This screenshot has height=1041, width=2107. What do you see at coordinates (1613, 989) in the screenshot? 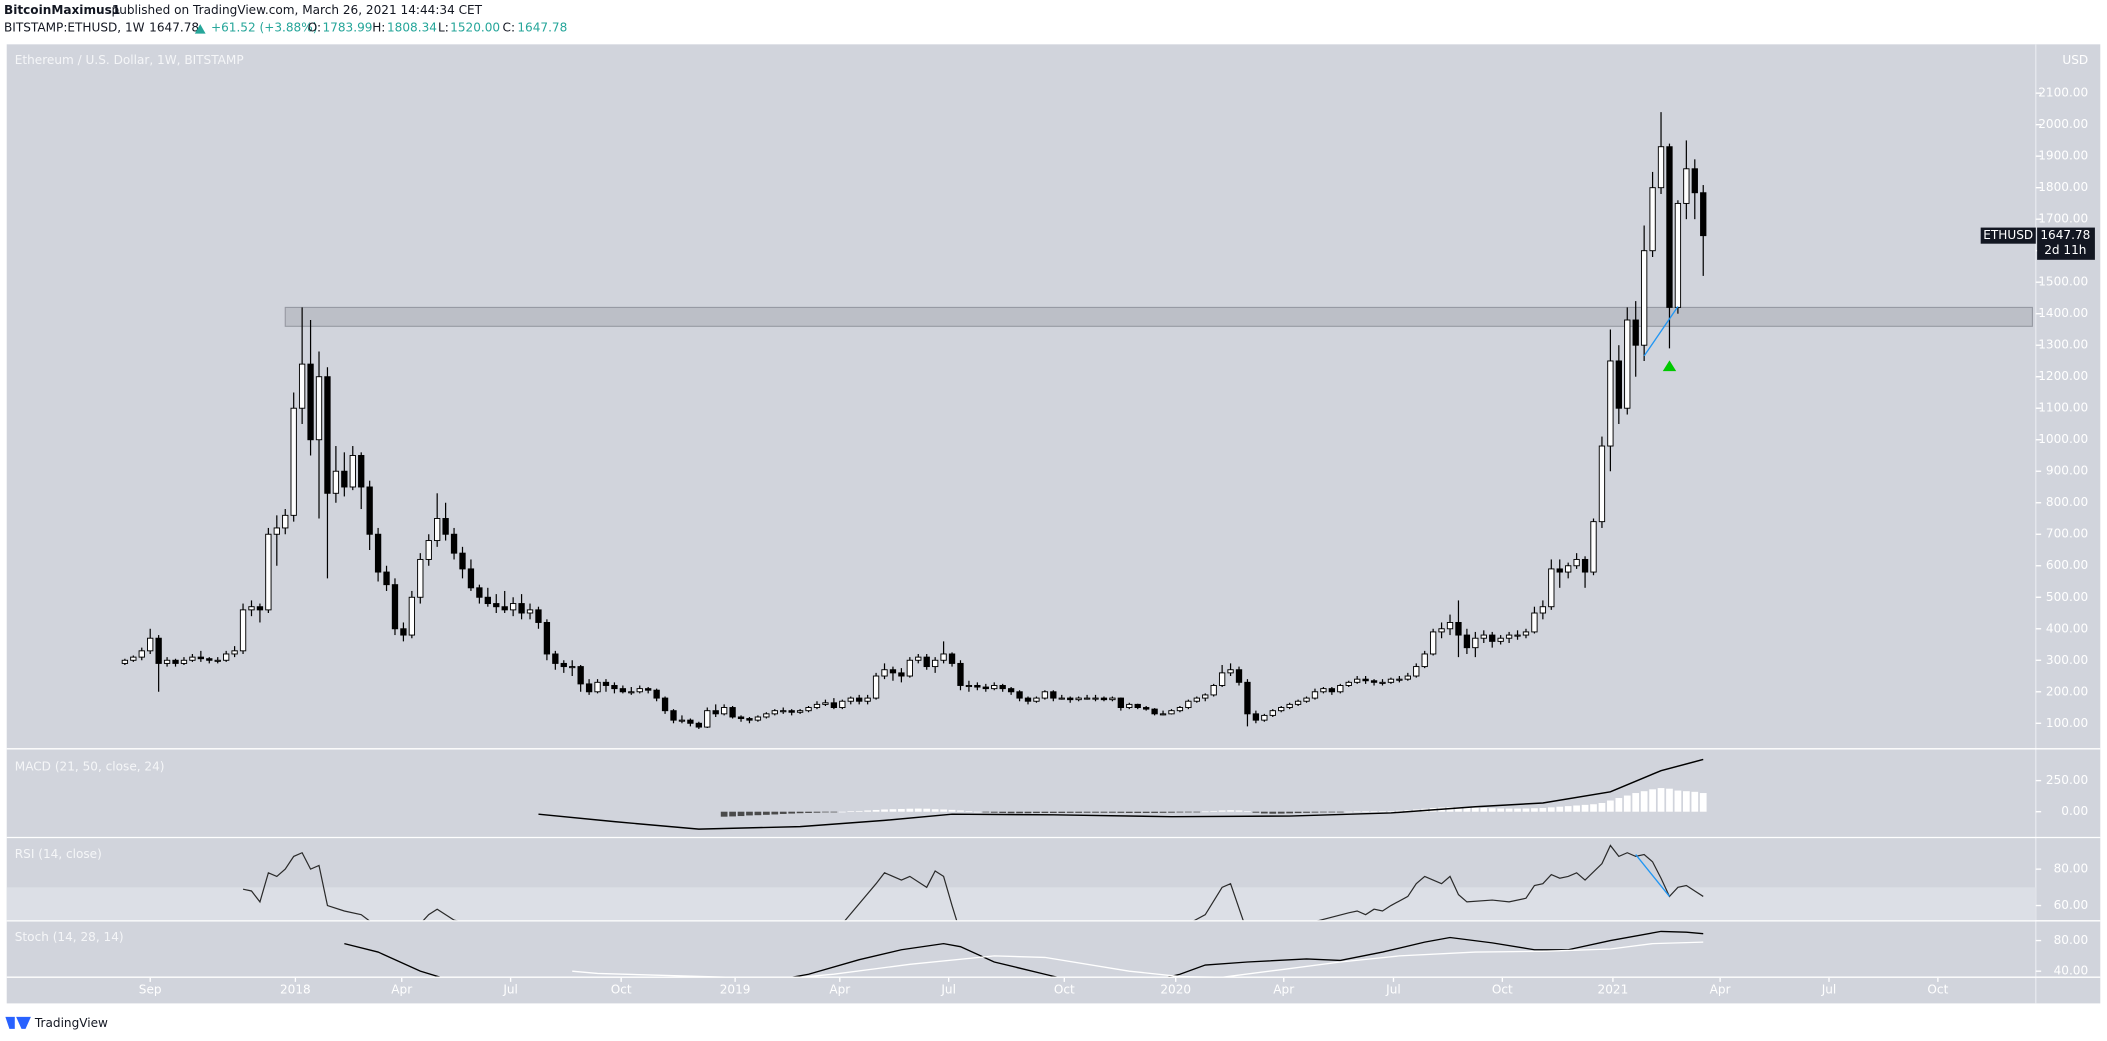
I see `x-tick-label: 2021` at bounding box center [1613, 989].